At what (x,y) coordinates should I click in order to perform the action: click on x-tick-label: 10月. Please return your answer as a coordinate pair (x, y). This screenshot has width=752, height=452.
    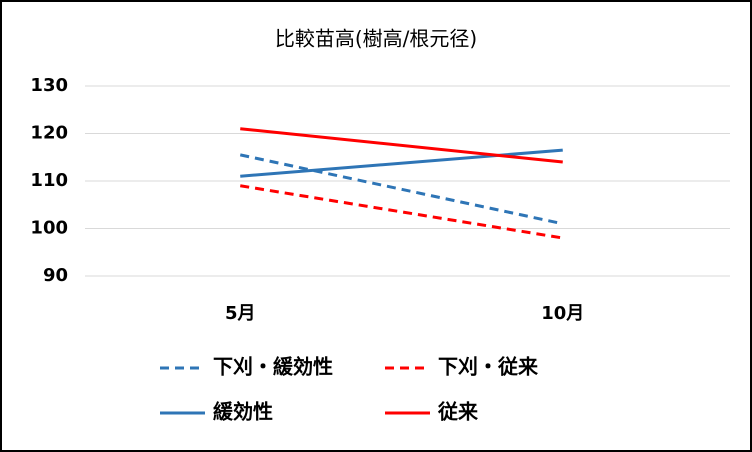
    Looking at the image, I should click on (562, 313).